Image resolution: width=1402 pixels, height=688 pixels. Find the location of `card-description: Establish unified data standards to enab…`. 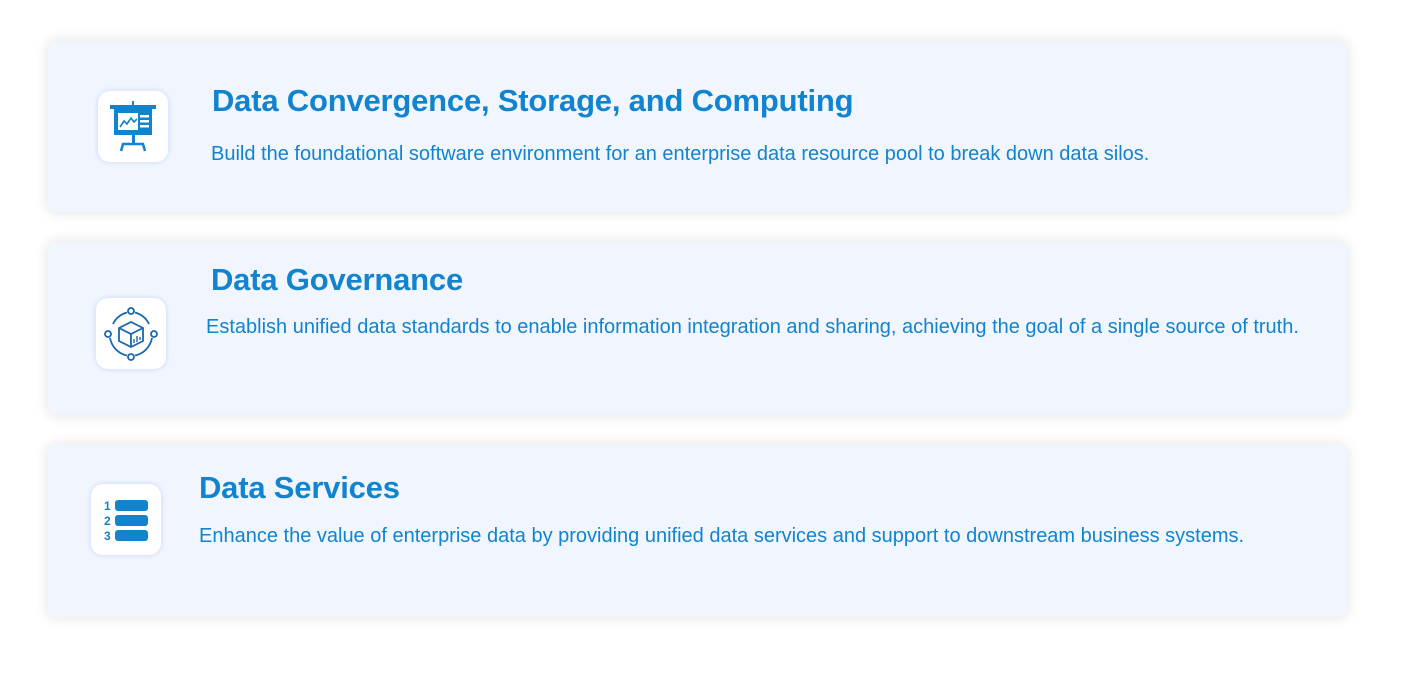

card-description: Establish unified data standards to enab… is located at coordinates (752, 327).